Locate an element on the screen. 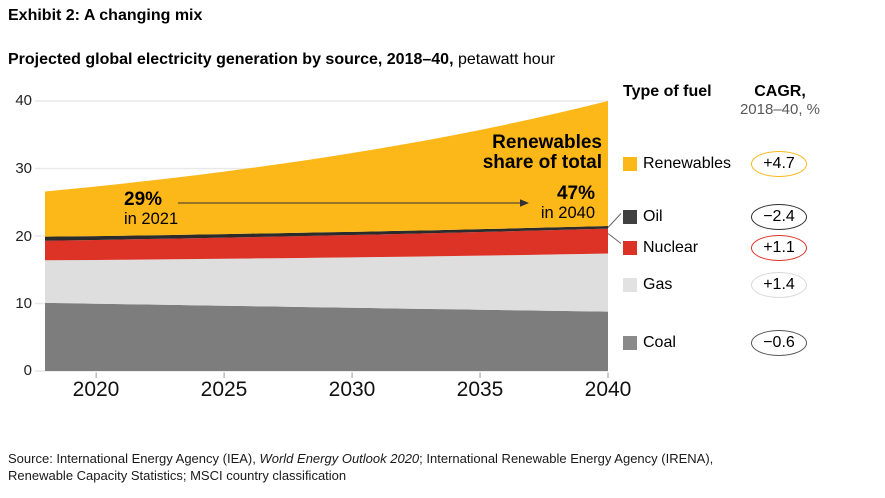 Image resolution: width=885 pixels, height=498 pixels. chart-subtitle-unit: petawatt hour is located at coordinates (504, 59).